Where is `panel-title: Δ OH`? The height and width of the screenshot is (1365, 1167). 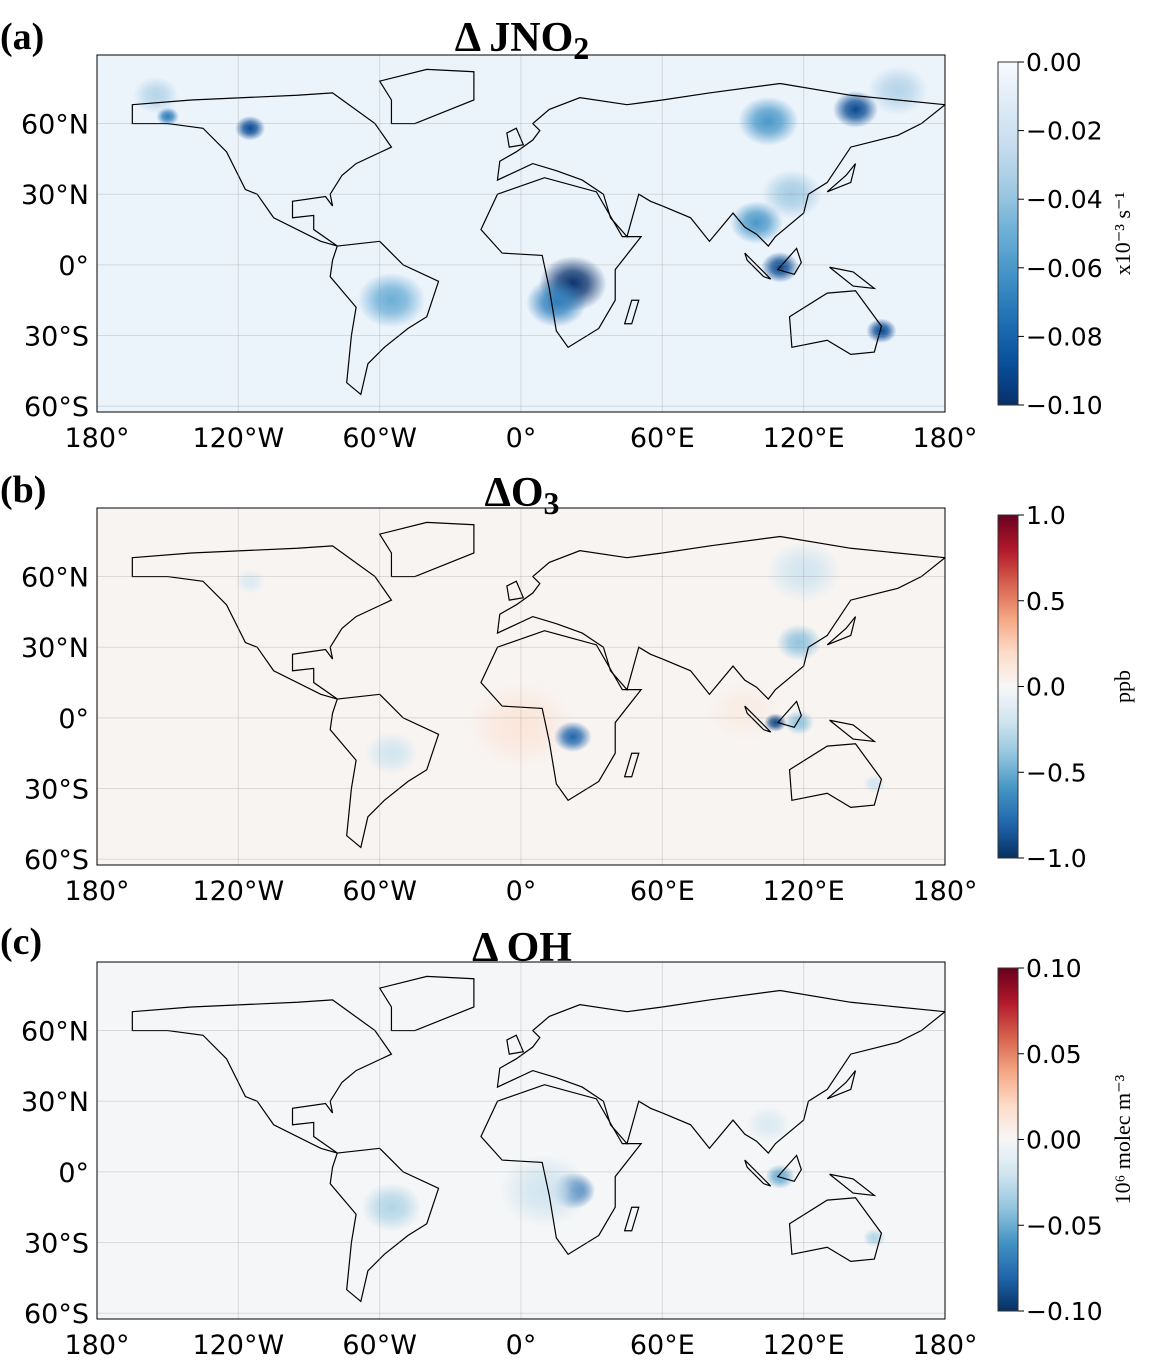
panel-title: Δ OH is located at coordinates (522, 948).